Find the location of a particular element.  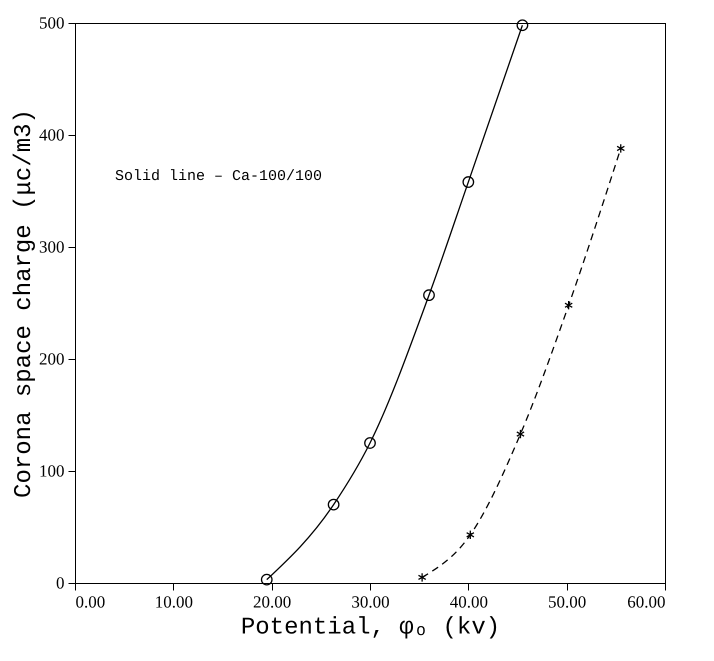

y-tick-label: 200 is located at coordinates (51, 359).